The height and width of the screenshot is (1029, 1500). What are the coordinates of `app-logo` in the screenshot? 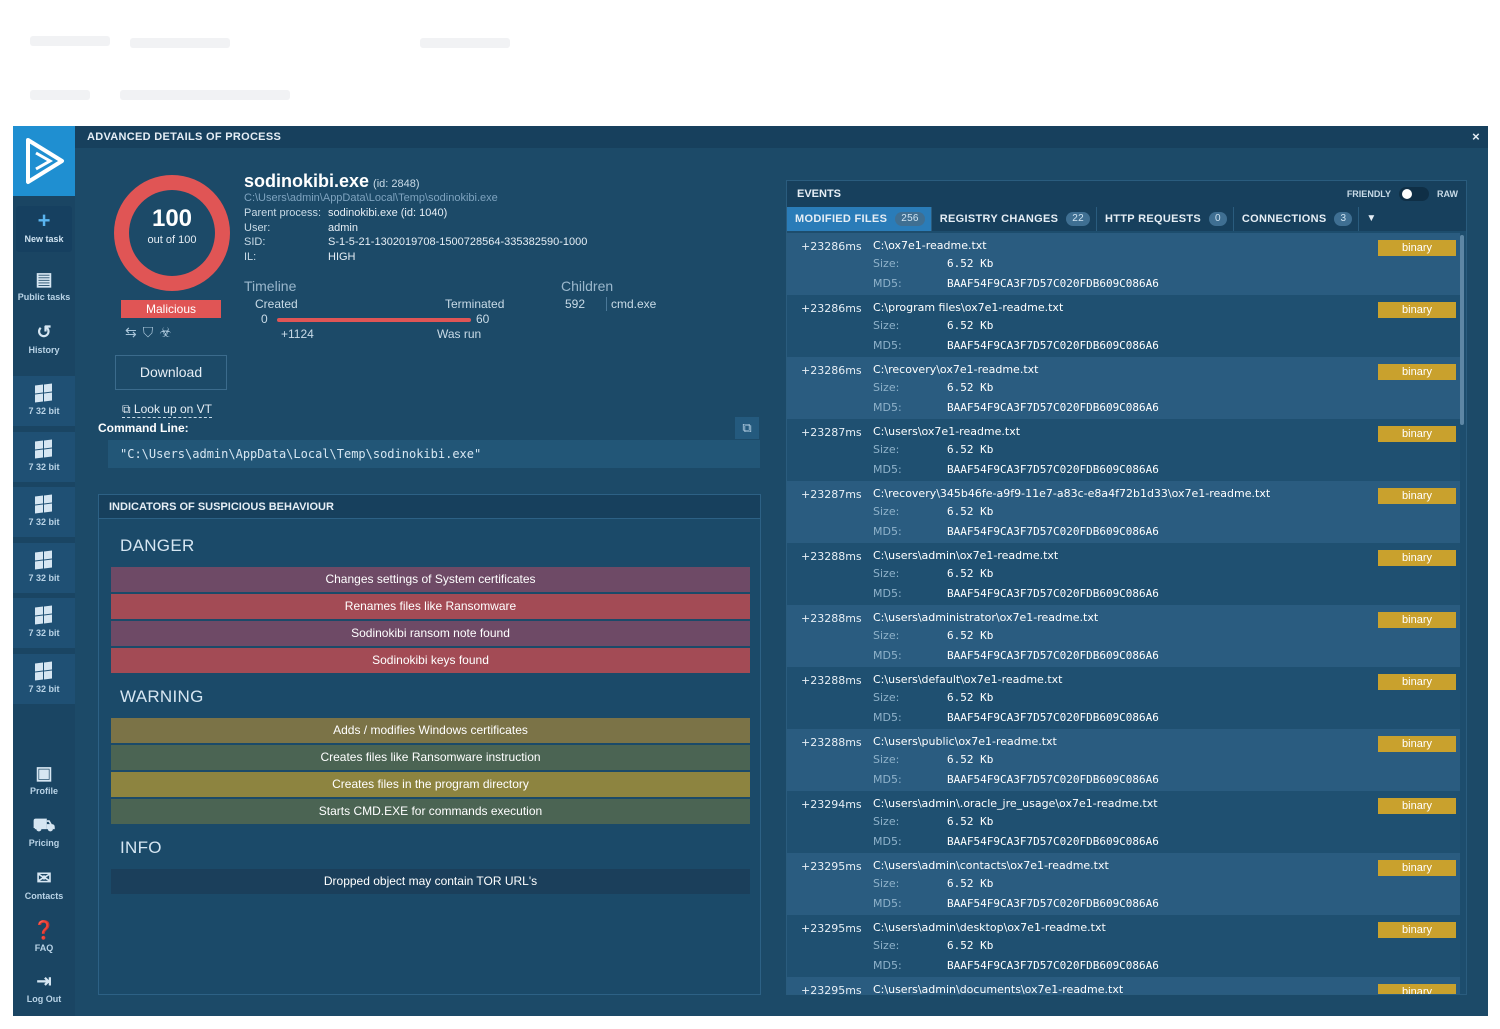 It's located at (44, 161).